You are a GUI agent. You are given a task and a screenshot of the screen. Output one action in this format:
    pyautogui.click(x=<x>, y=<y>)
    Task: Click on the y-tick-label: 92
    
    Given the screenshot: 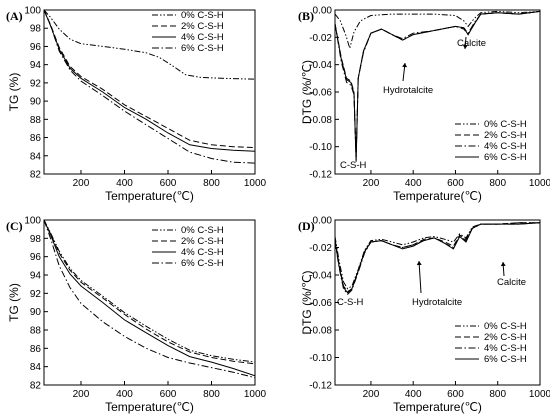 What is the action you would take?
    pyautogui.click(x=36, y=294)
    